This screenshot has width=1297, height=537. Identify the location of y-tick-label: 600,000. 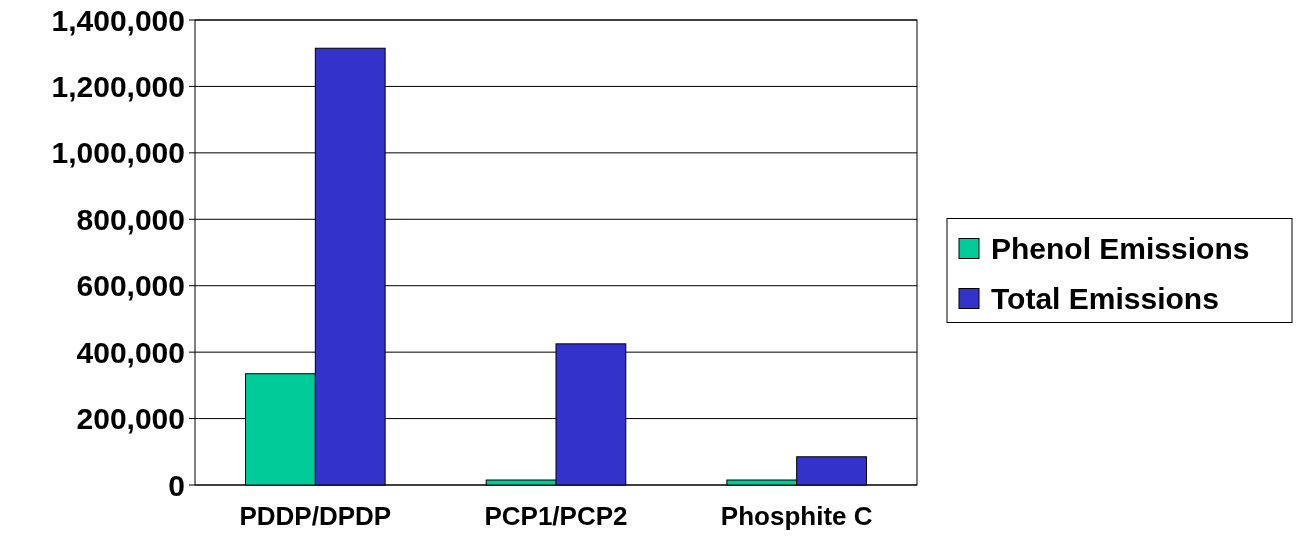
(130, 286).